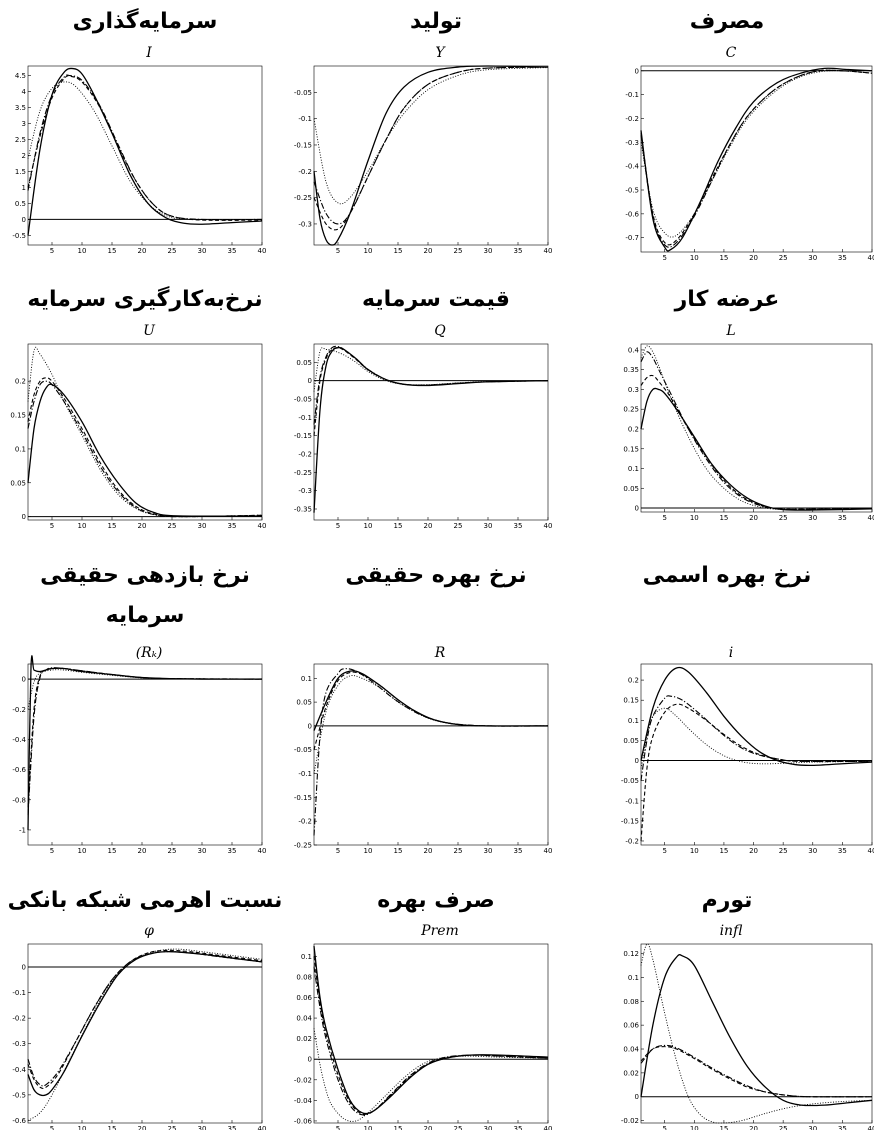  What do you see at coordinates (303, 846) in the screenshot?
I see `y-tick-label: -0.25` at bounding box center [303, 846].